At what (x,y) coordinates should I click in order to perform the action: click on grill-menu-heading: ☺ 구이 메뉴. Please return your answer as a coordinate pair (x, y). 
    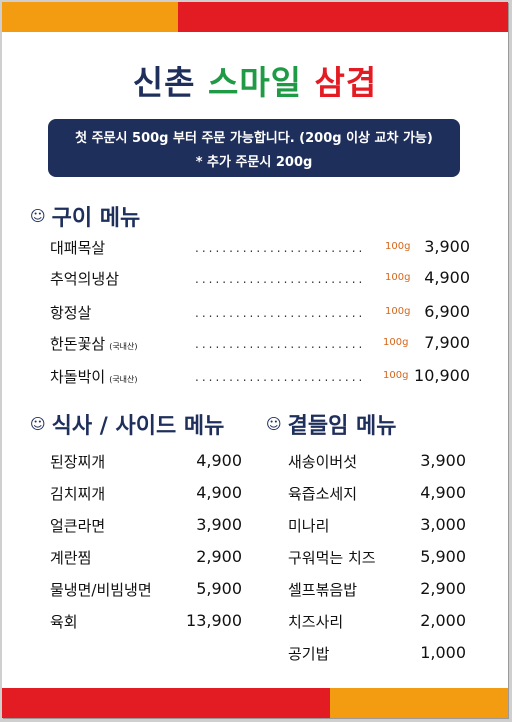
    Looking at the image, I should click on (85, 216).